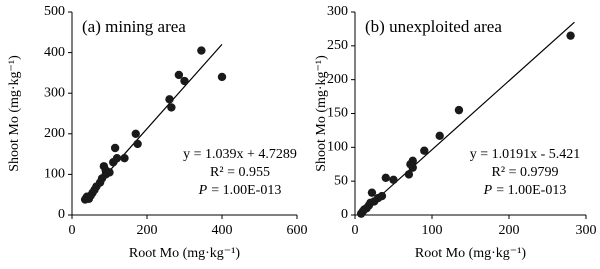  Describe the element at coordinates (54, 52) in the screenshot. I see `y-tick-label: 400` at that location.